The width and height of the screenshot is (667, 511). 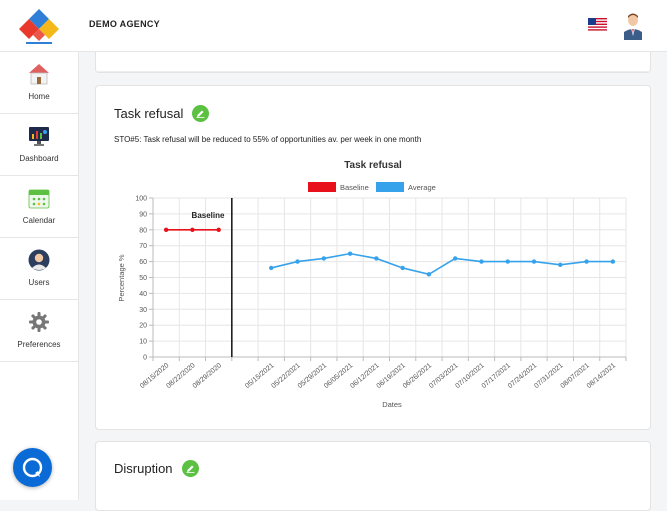 What do you see at coordinates (354, 187) in the screenshot?
I see `legend-label-baseline: Baseline` at bounding box center [354, 187].